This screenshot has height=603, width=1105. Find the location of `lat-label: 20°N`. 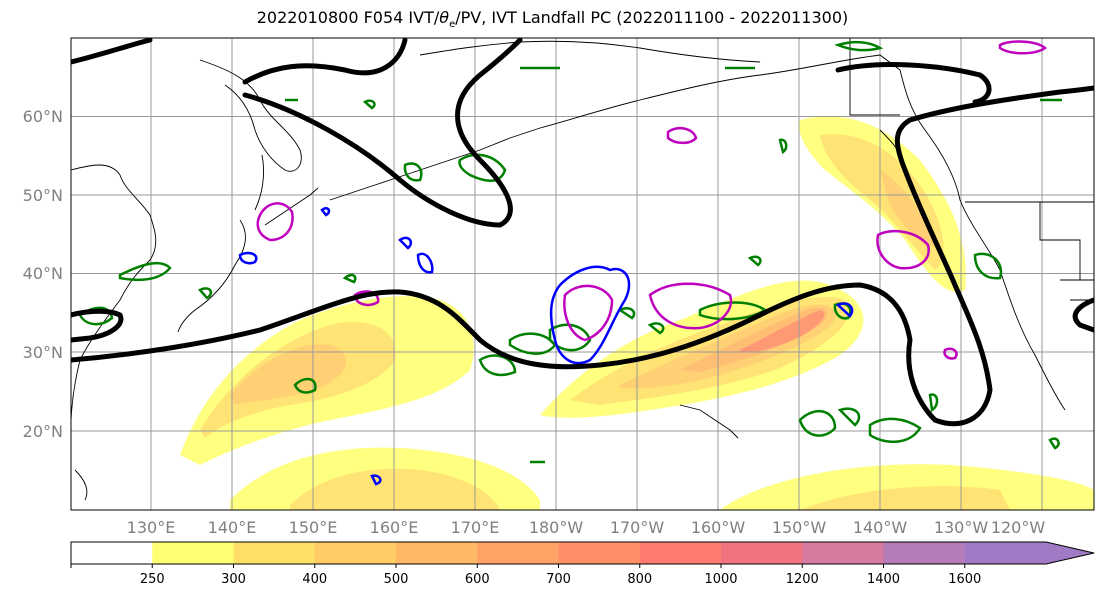

lat-label: 20°N is located at coordinates (43, 431).